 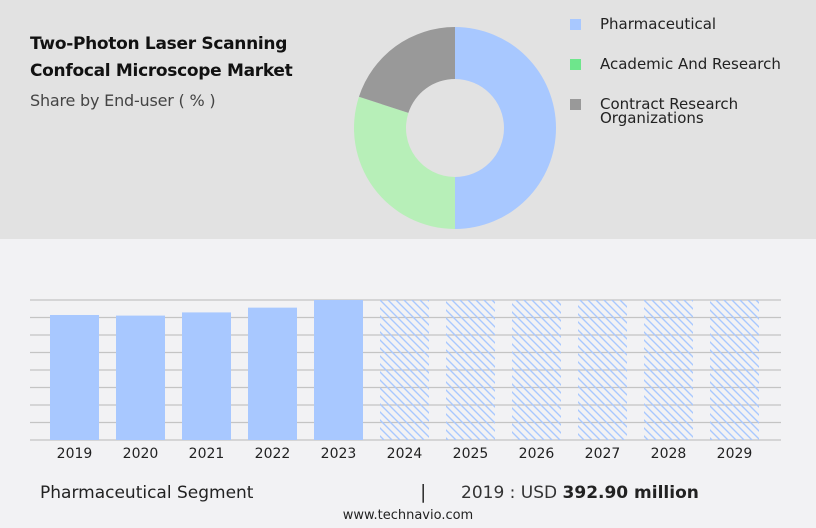 I want to click on legend-label: Contract Research, so click(x=669, y=104).